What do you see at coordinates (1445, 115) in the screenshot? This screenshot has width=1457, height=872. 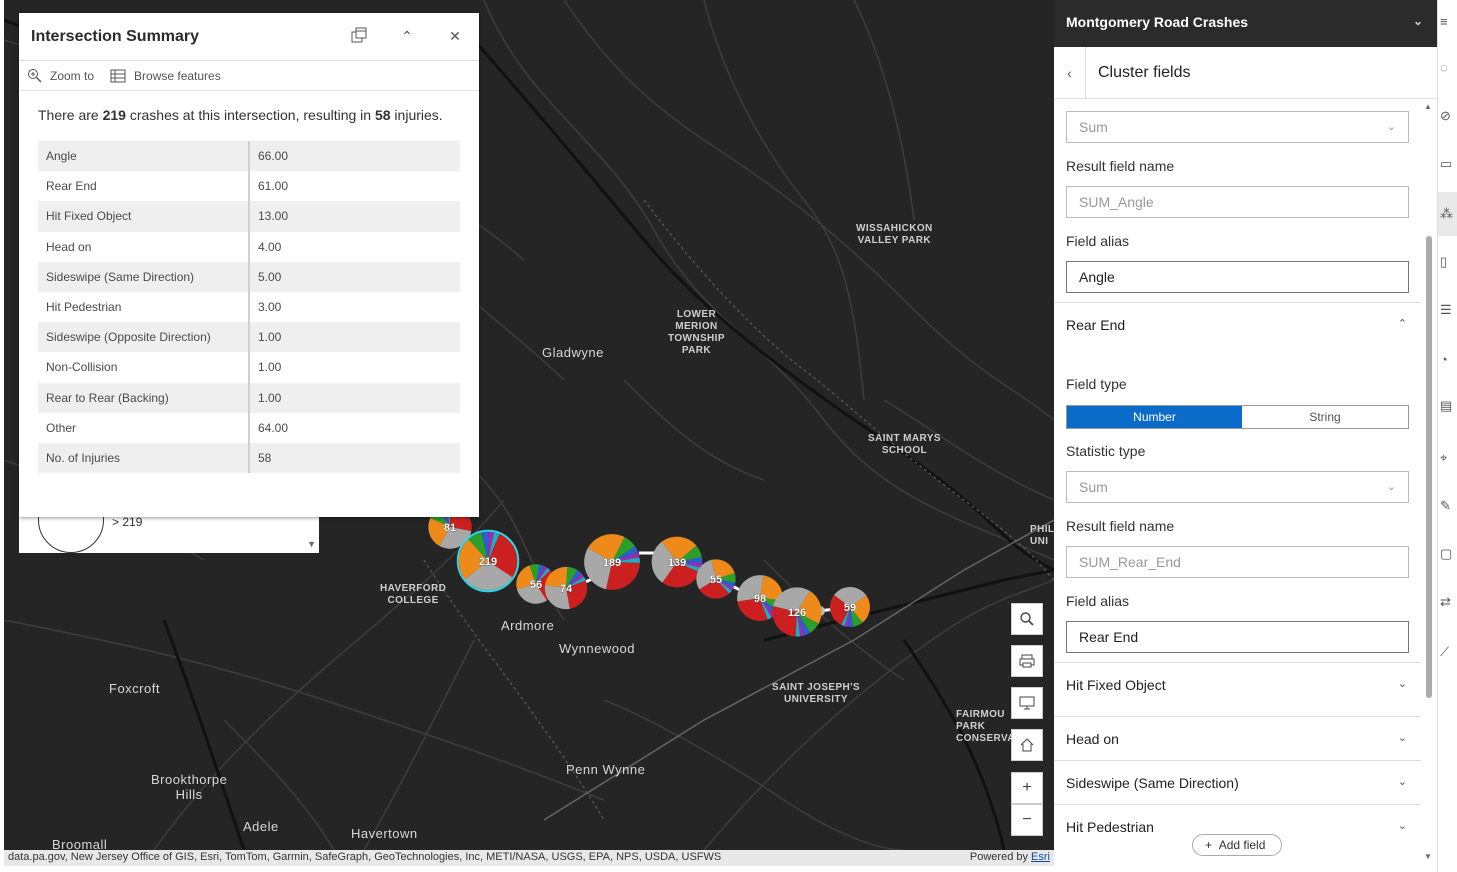 I see `toolbar-filter-icon: ⊘` at bounding box center [1445, 115].